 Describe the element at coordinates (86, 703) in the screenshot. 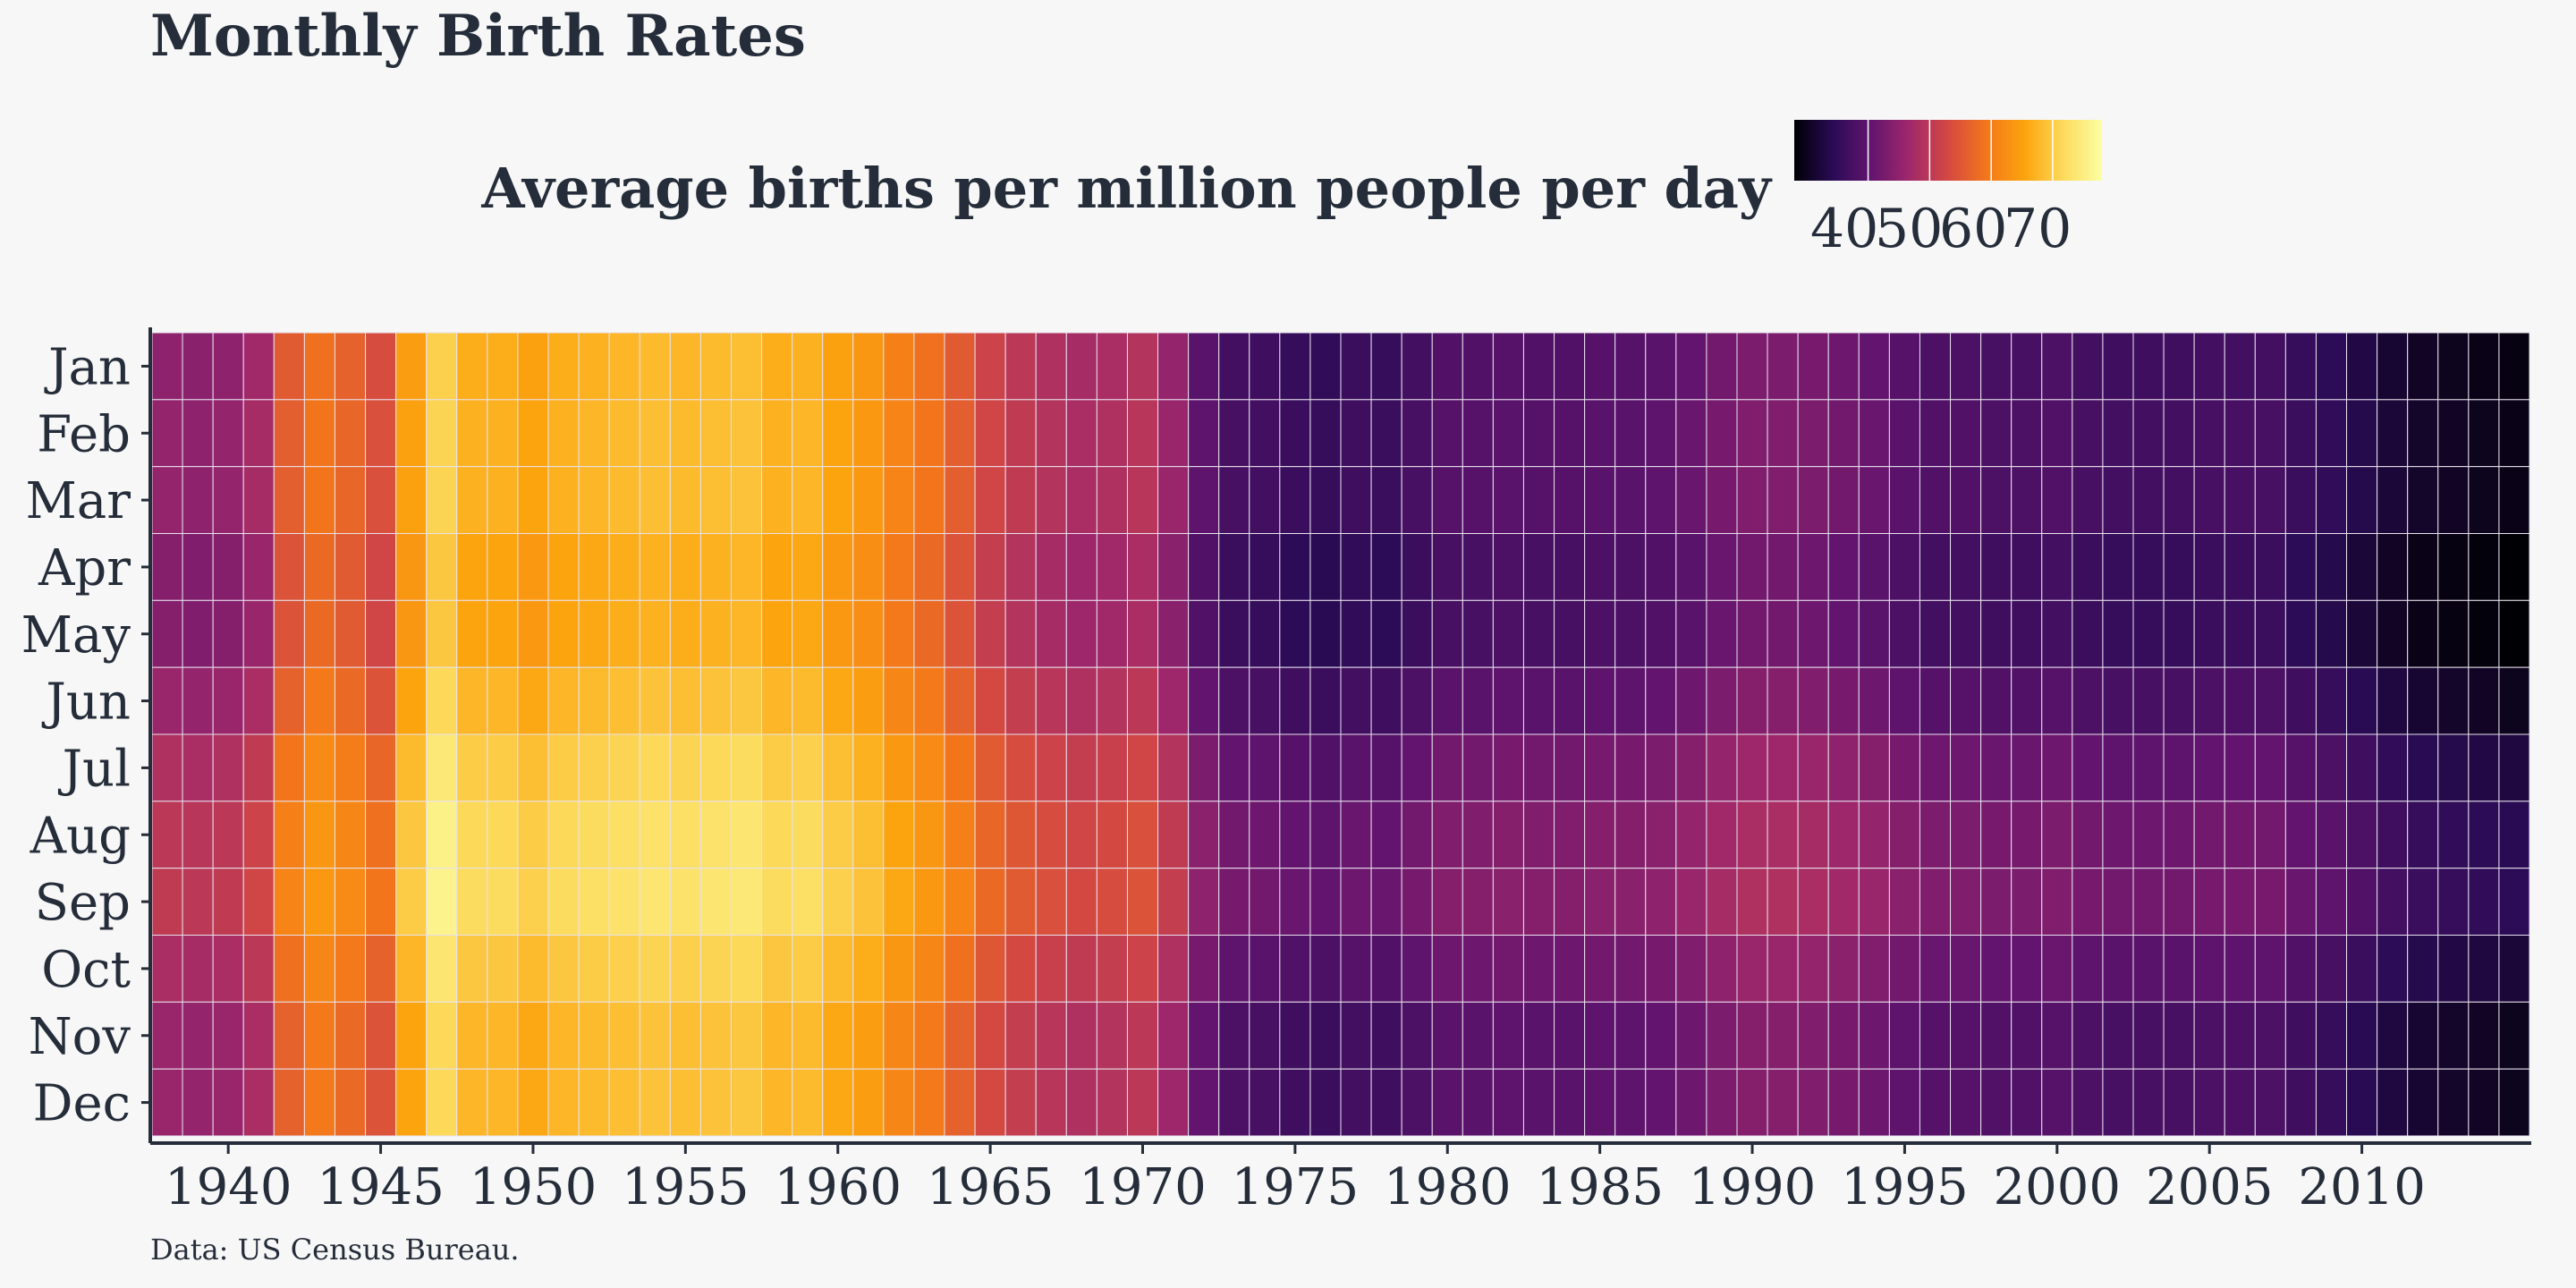

I see `month-label: Jun` at that location.